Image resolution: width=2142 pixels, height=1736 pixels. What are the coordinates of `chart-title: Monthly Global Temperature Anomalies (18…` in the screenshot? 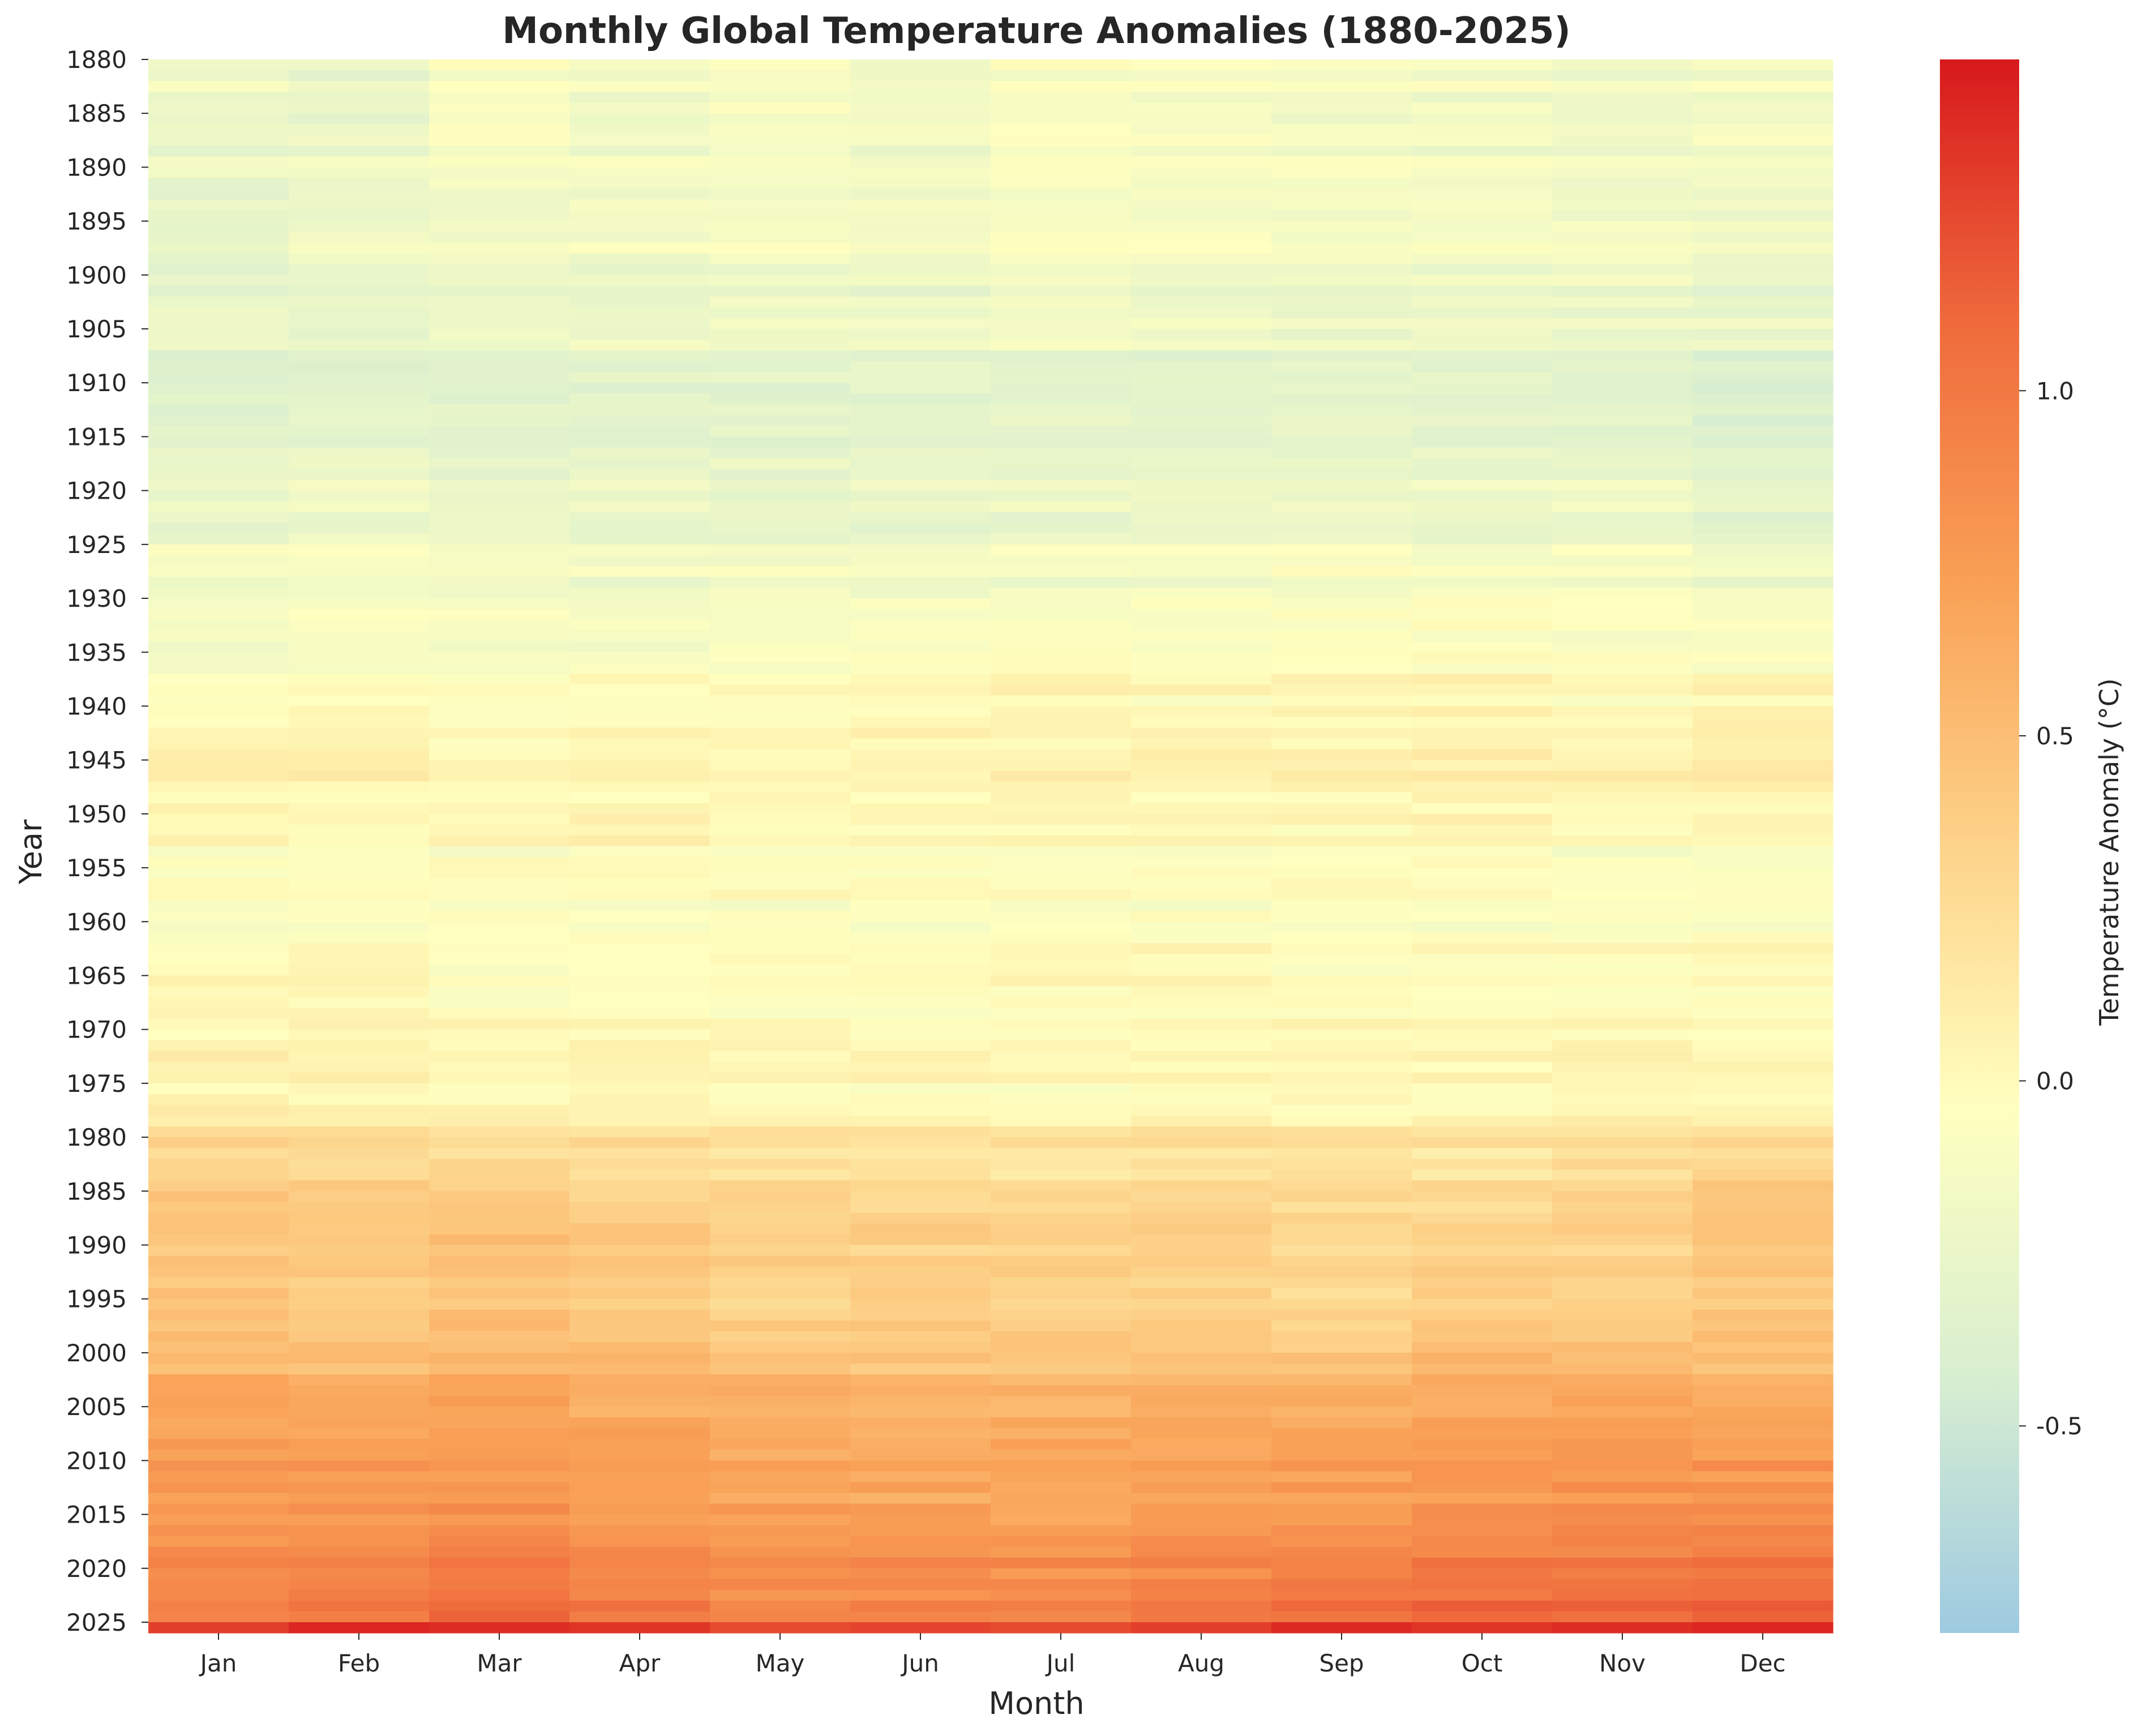 It's located at (1036, 31).